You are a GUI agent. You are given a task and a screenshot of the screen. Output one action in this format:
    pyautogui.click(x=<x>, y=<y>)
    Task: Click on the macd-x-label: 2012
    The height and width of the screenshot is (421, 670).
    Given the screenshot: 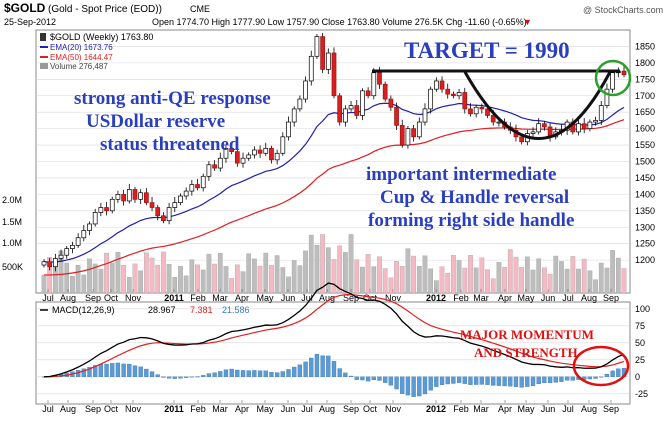 What is the action you would take?
    pyautogui.click(x=436, y=409)
    